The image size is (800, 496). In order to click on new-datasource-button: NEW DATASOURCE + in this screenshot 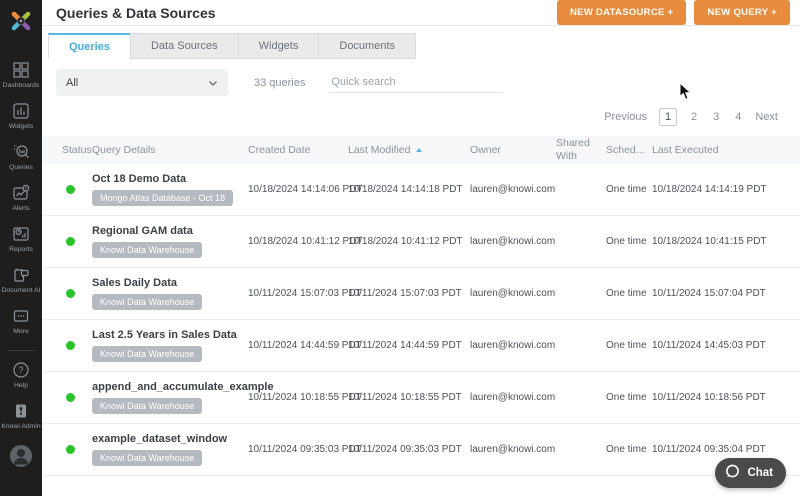, I will do `click(622, 12)`.